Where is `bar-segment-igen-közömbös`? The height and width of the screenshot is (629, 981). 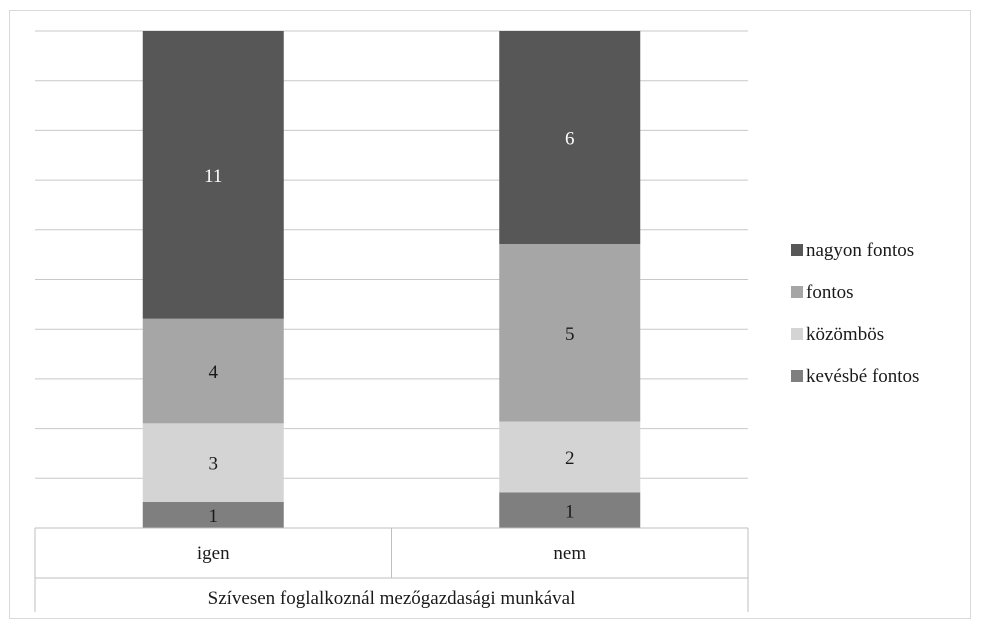
bar-segment-igen-közömbös is located at coordinates (213, 462).